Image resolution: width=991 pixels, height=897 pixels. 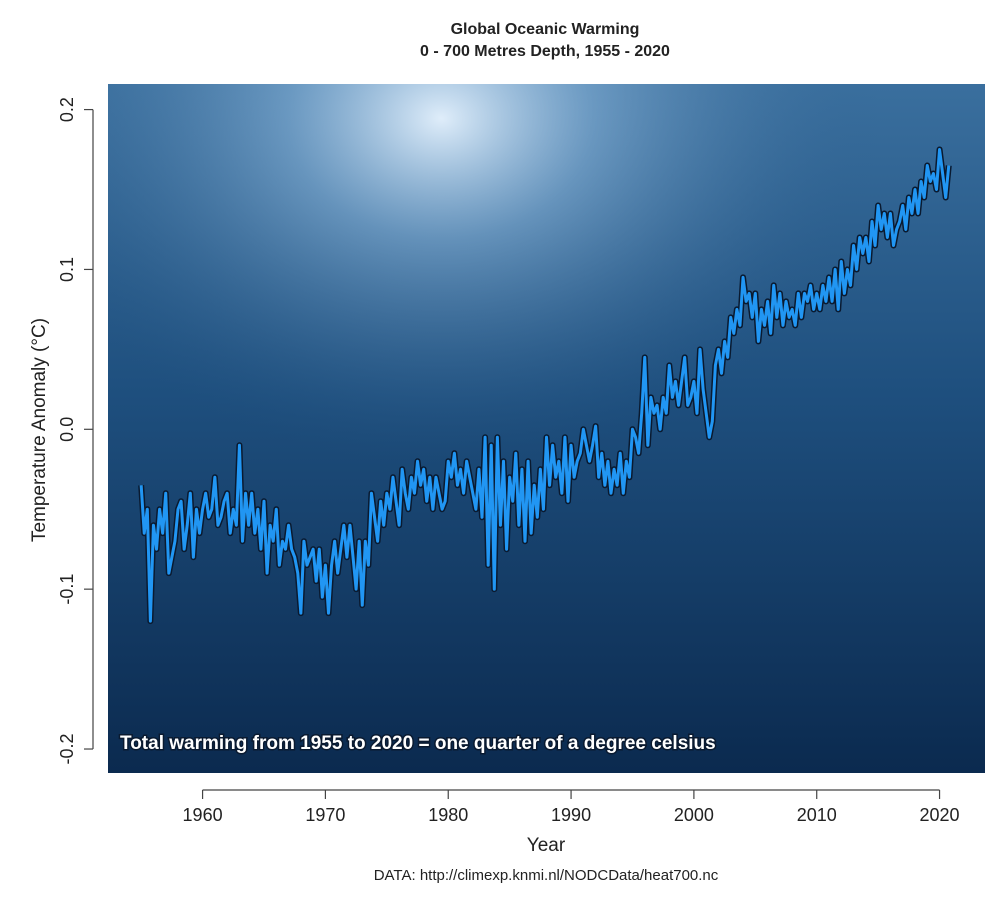 I want to click on x-tick-label: 2000, so click(x=694, y=815).